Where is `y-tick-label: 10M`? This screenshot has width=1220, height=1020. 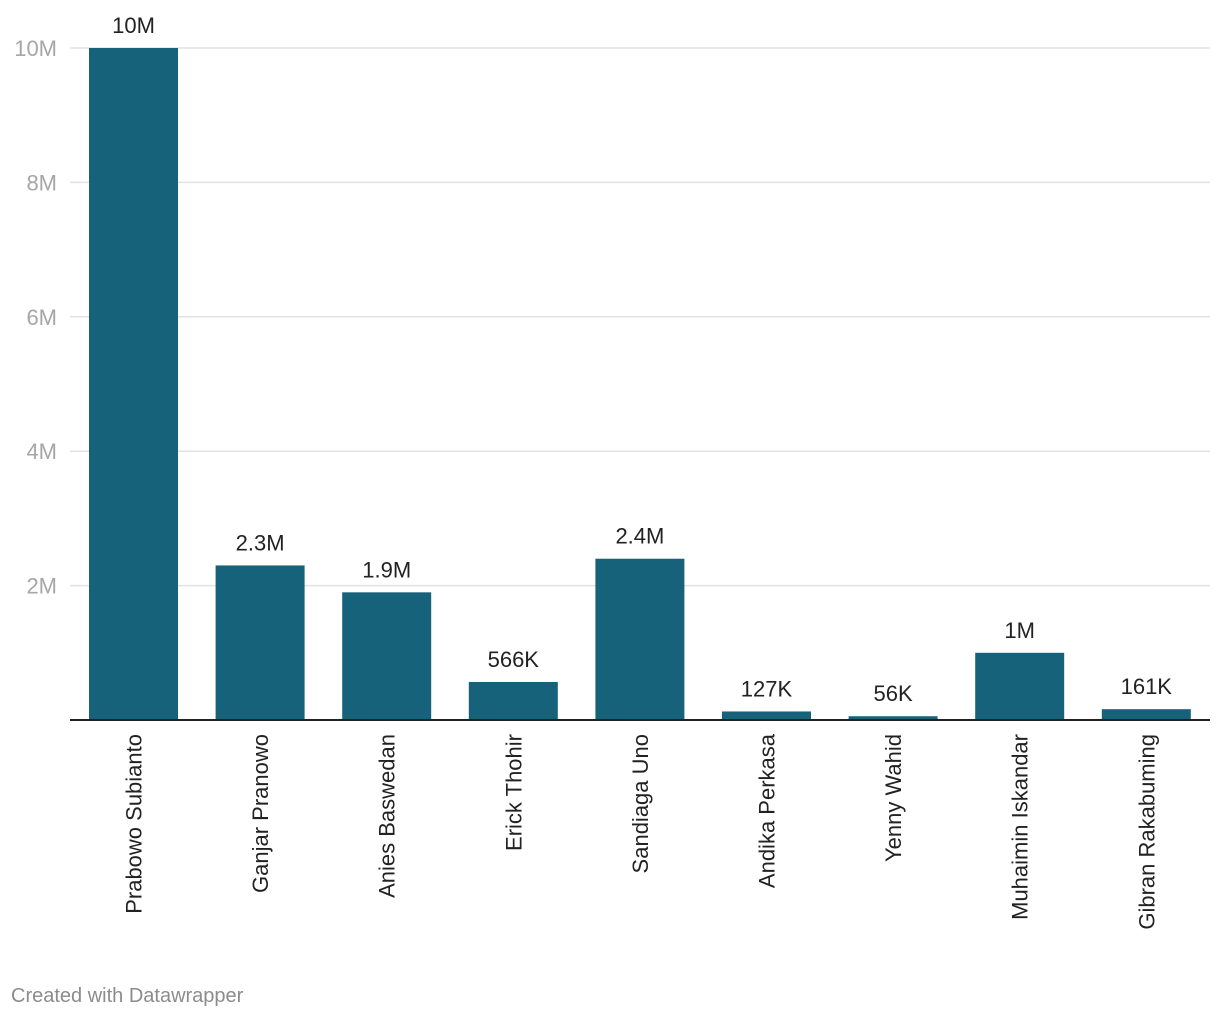 y-tick-label: 10M is located at coordinates (35, 48).